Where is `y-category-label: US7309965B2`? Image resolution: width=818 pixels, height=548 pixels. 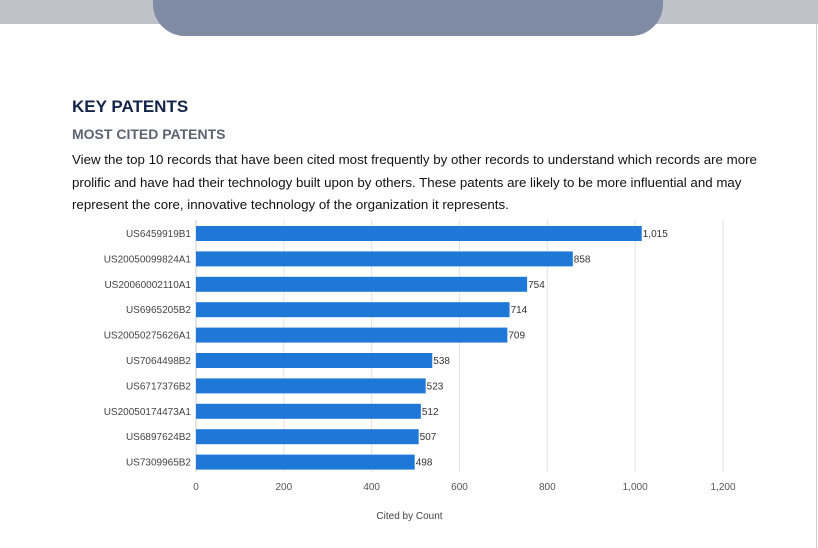 y-category-label: US7309965B2 is located at coordinates (158, 463).